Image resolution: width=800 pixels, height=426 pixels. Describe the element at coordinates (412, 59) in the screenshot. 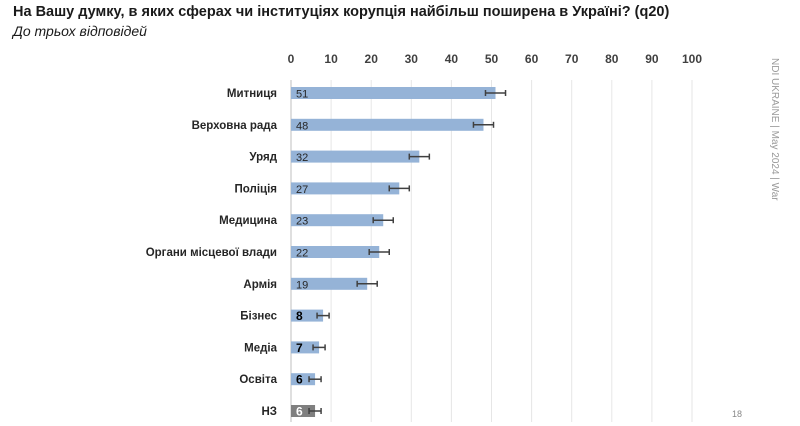

I see `x-tick-label: 30` at that location.